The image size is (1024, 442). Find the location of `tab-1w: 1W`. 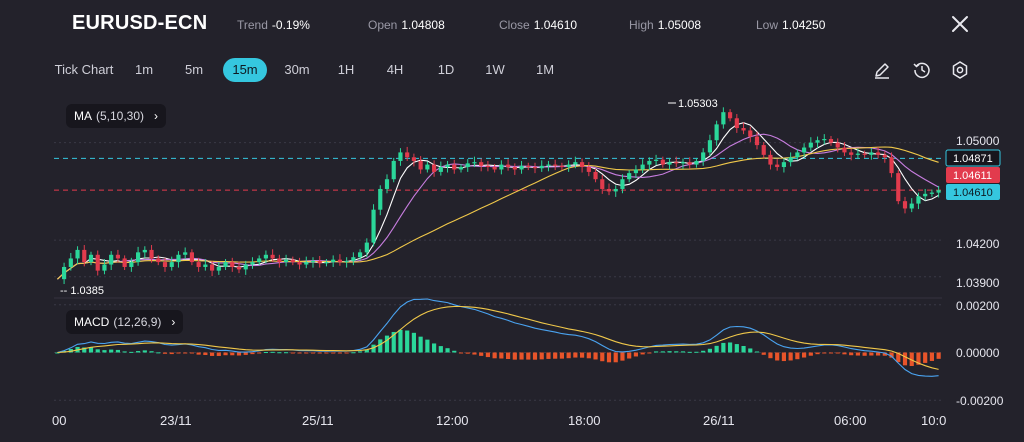

tab-1w: 1W is located at coordinates (495, 69).